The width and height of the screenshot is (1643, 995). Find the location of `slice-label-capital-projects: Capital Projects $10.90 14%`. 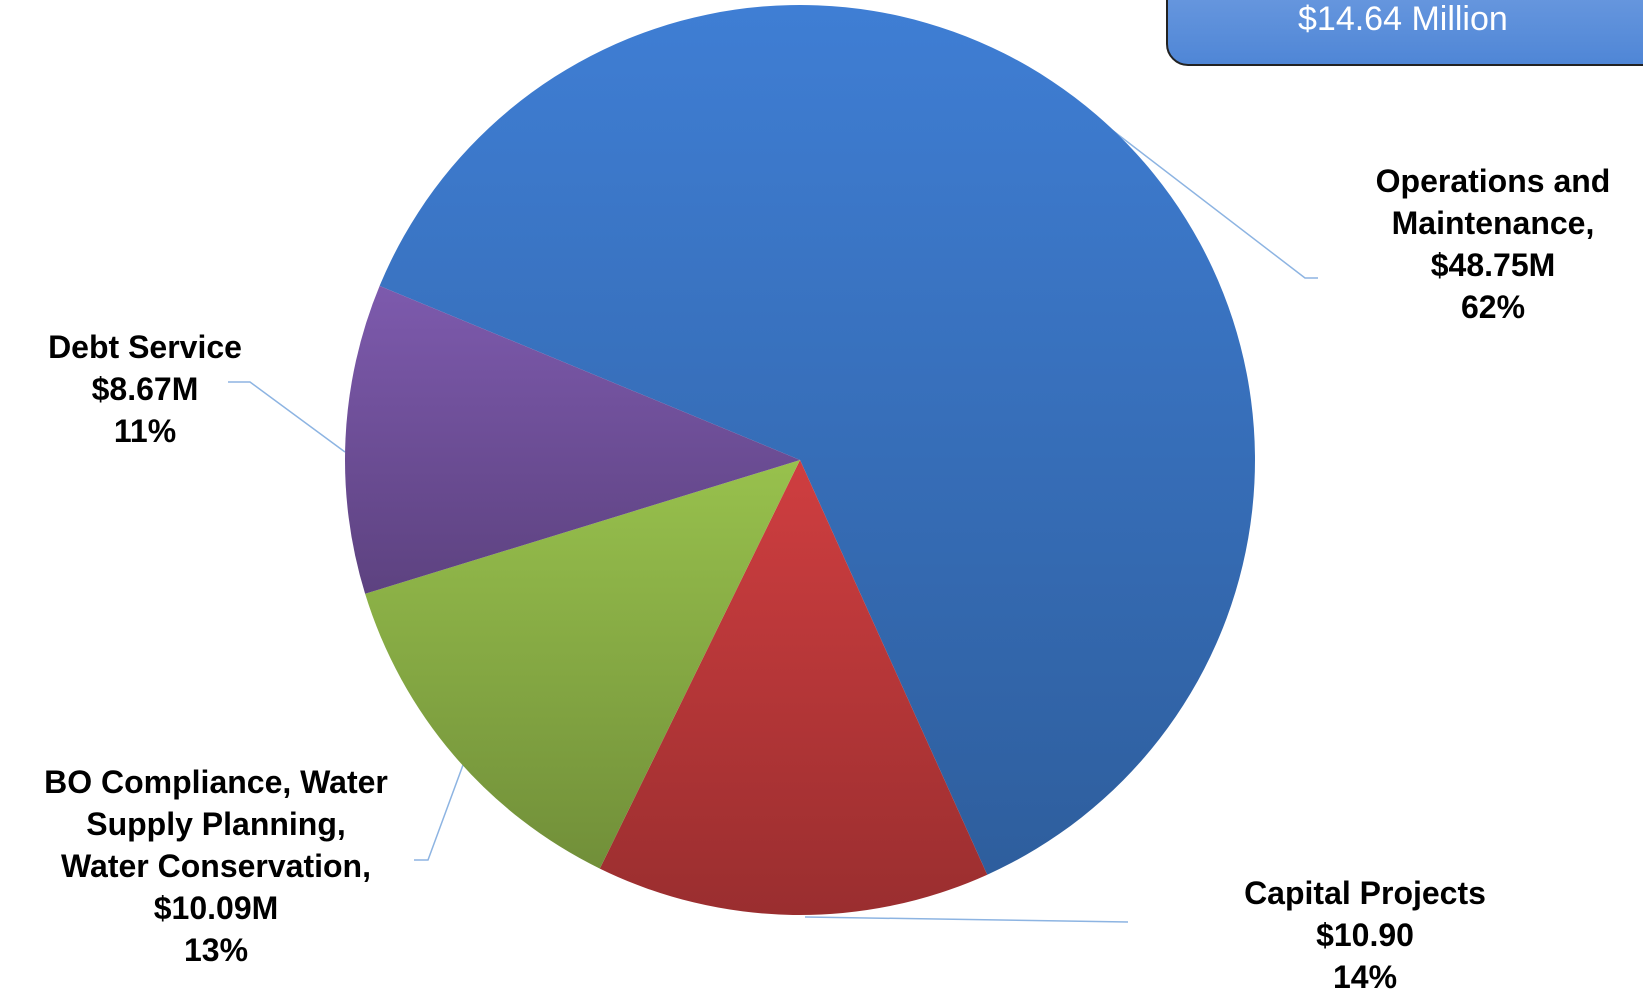

slice-label-capital-projects: Capital Projects $10.90 14% is located at coordinates (1365, 935).